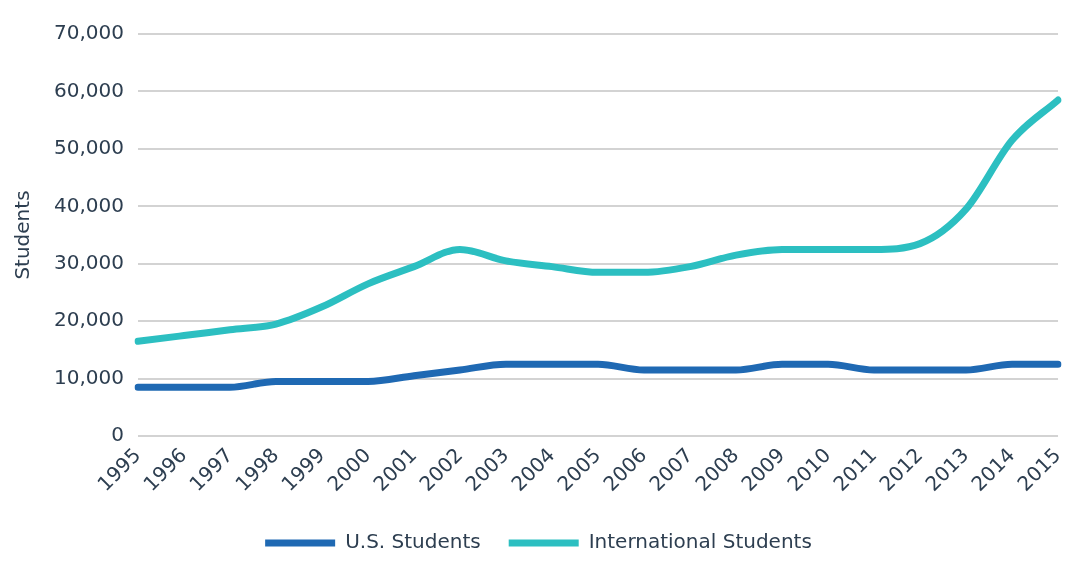 The height and width of the screenshot is (571, 1091). Describe the element at coordinates (700, 541) in the screenshot. I see `legend-label: International Students` at that location.